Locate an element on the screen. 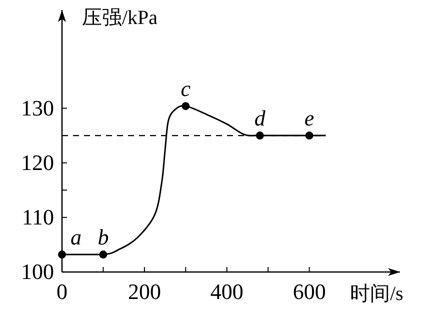 Image resolution: width=433 pixels, height=313 pixels. y-axis-title: 压强/kPa is located at coordinates (120, 18).